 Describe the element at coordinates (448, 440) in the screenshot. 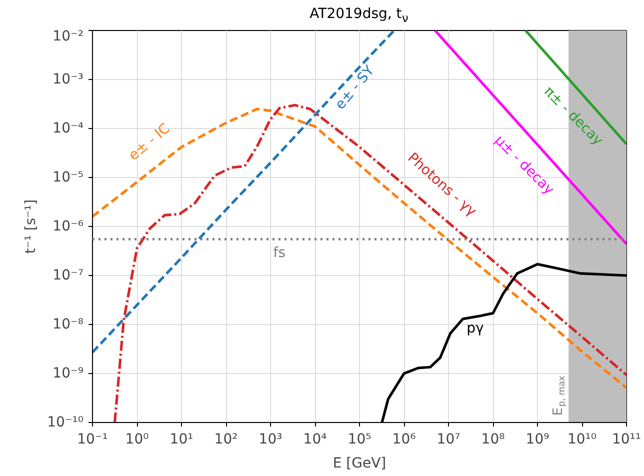

I see `x-tick-label: 10⁷` at that location.